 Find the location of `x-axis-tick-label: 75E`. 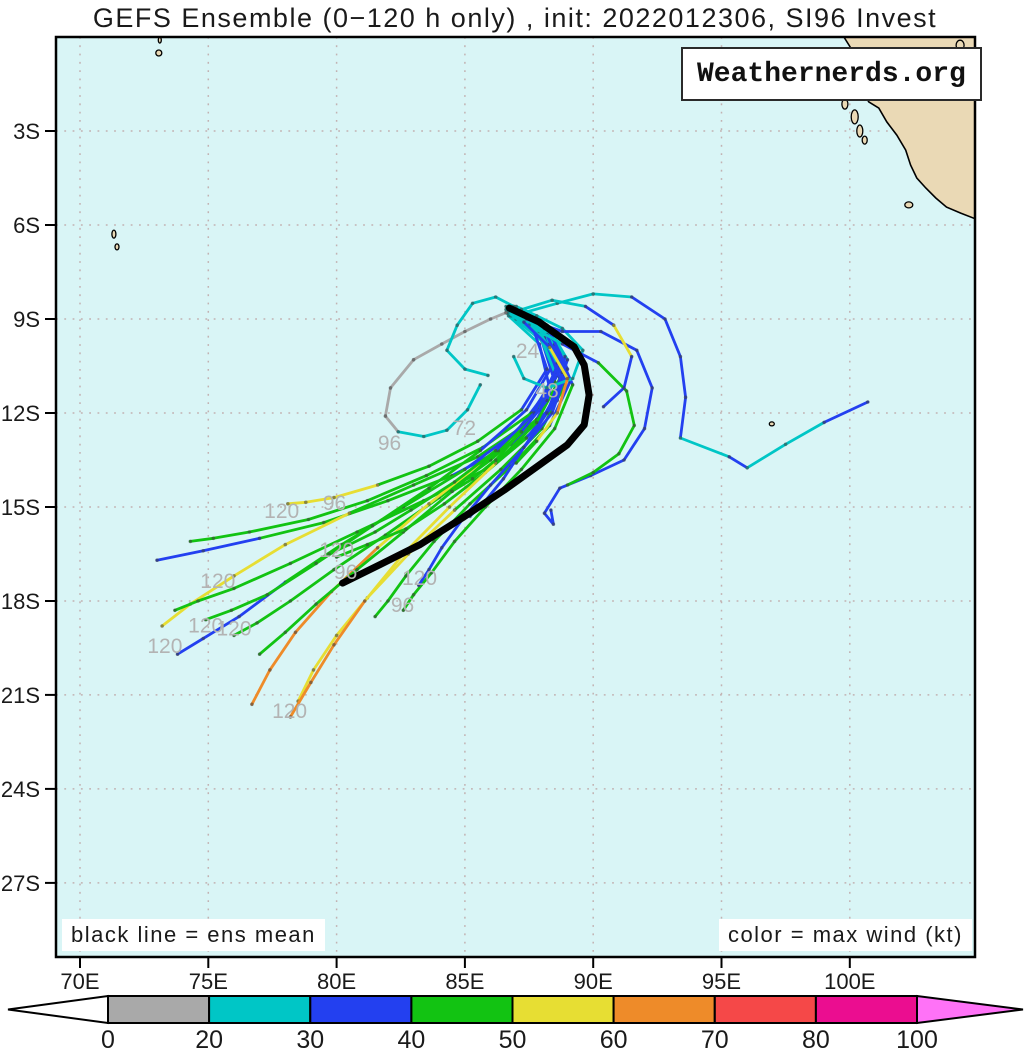

x-axis-tick-label: 75E is located at coordinates (208, 981).